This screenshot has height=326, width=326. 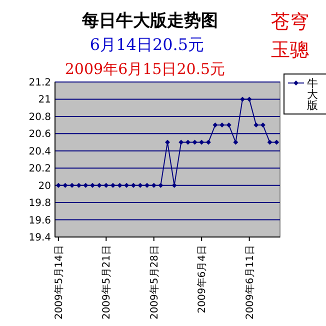 What do you see at coordinates (145, 69) in the screenshot?
I see `text: 2009年6月15日20.5元` at bounding box center [145, 69].